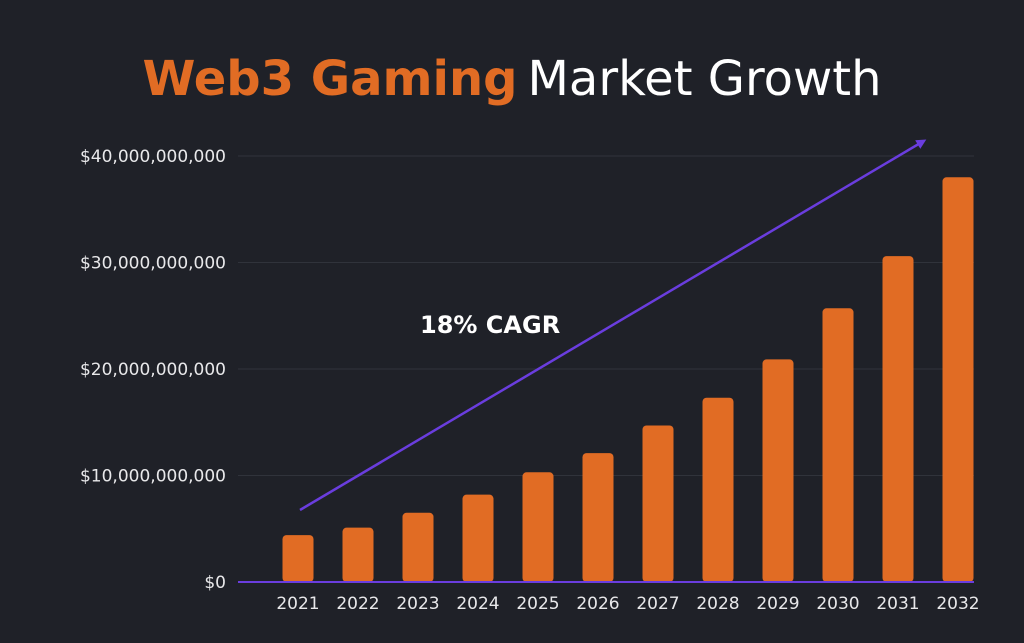 The width and height of the screenshot is (1024, 643). Describe the element at coordinates (330, 79) in the screenshot. I see `title-highlight: Web3 Gaming` at that location.